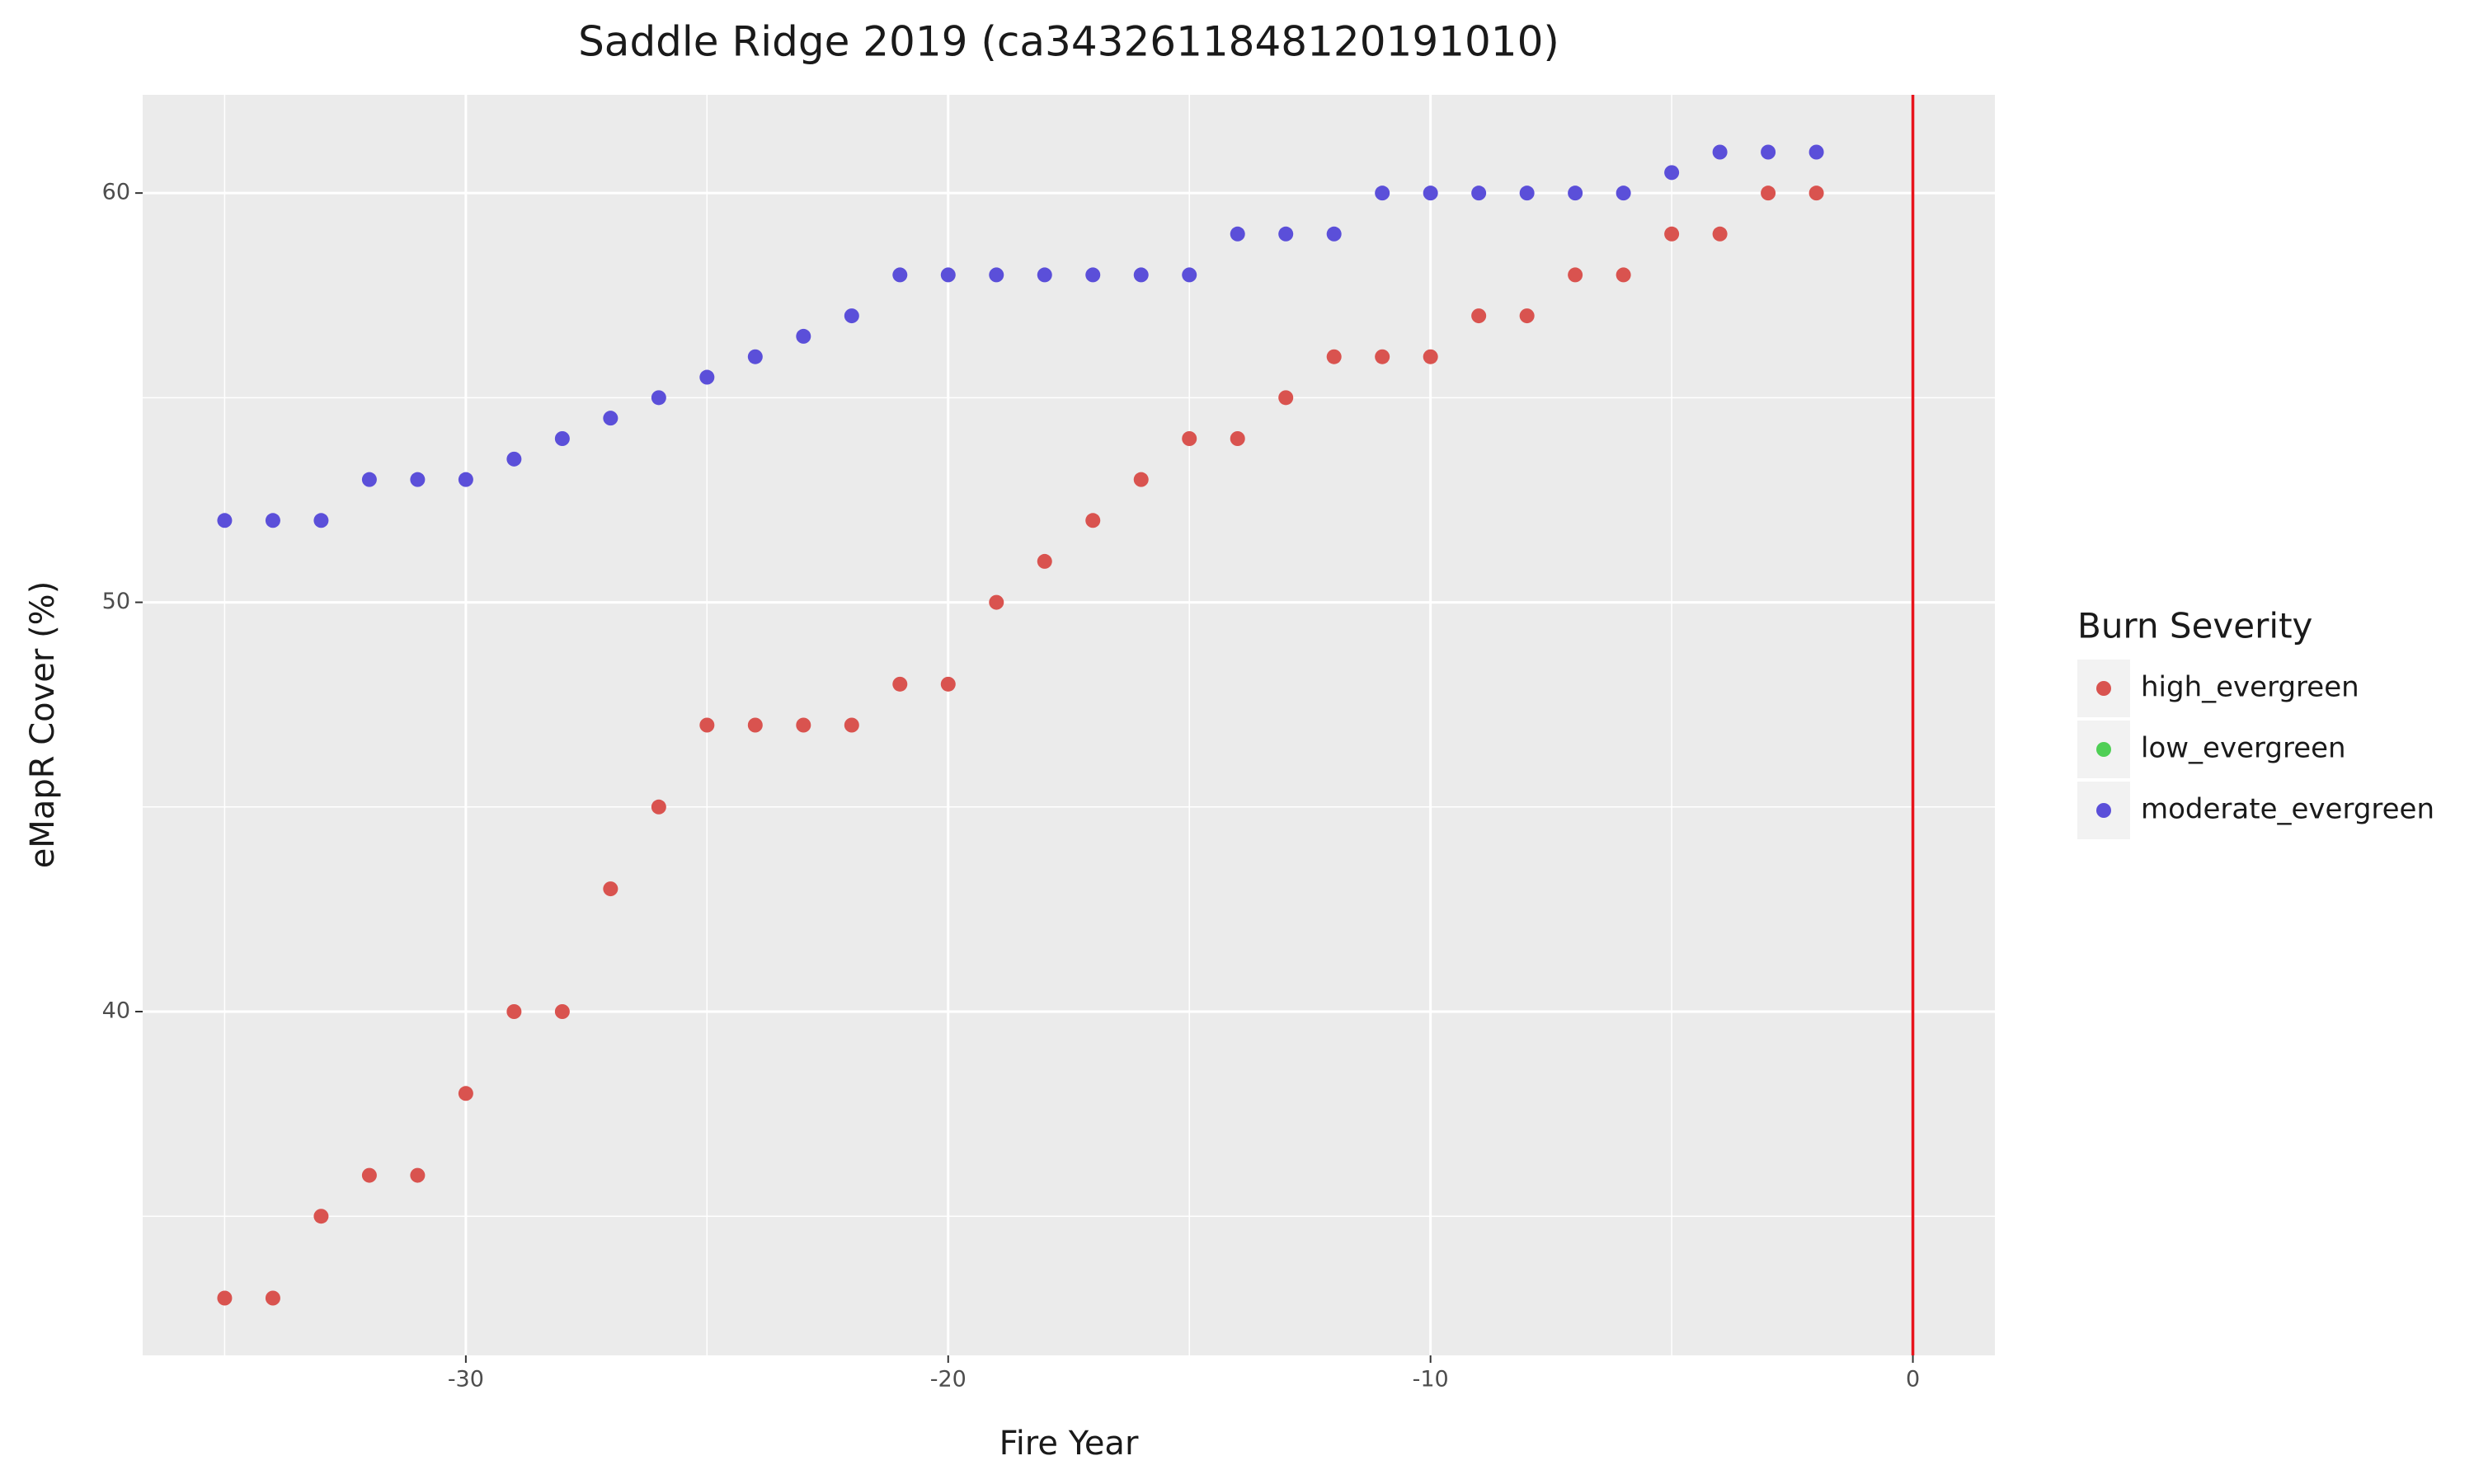 Image resolution: width=2474 pixels, height=1484 pixels. I want to click on legend-title: Burn Severity, so click(2194, 626).